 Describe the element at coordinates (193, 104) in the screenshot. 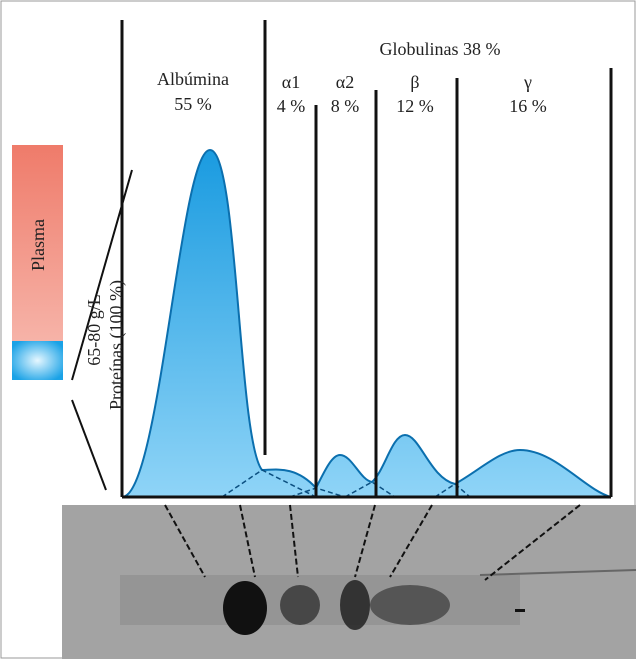

I see `fraction-percent: 55 %` at that location.